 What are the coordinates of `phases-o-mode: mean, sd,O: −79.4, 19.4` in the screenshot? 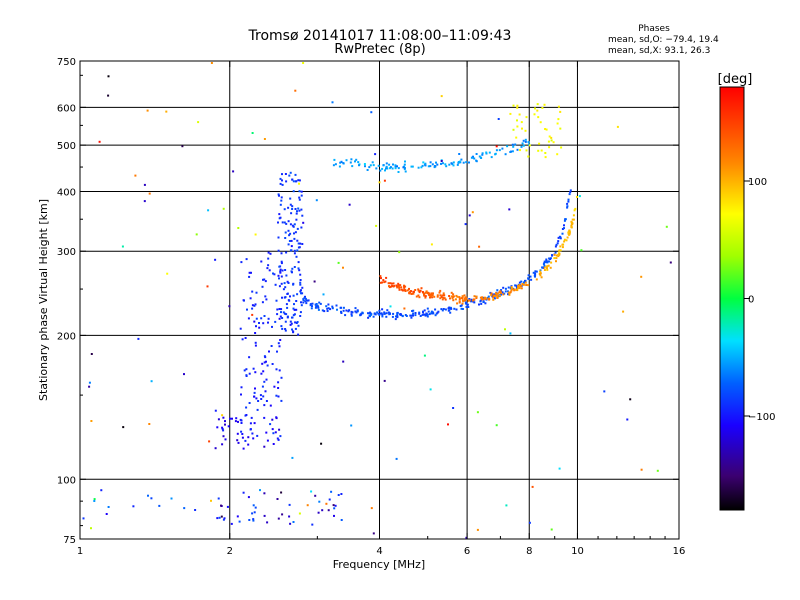 It's located at (663, 40).